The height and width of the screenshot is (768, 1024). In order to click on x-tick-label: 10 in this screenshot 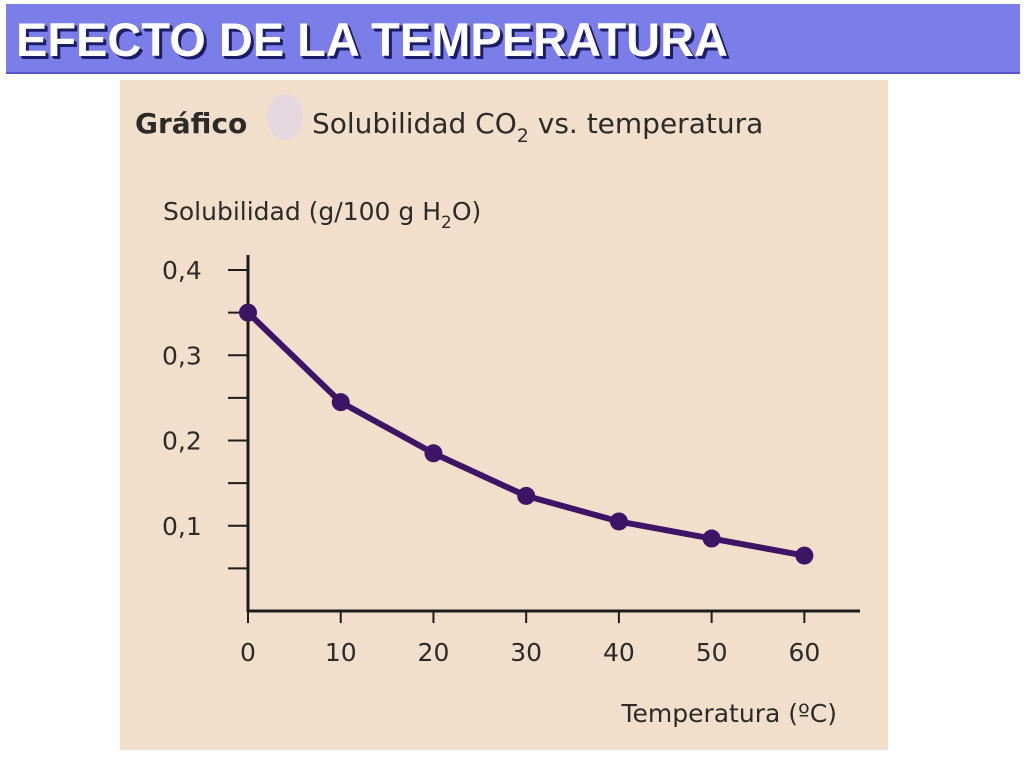, I will do `click(341, 652)`.